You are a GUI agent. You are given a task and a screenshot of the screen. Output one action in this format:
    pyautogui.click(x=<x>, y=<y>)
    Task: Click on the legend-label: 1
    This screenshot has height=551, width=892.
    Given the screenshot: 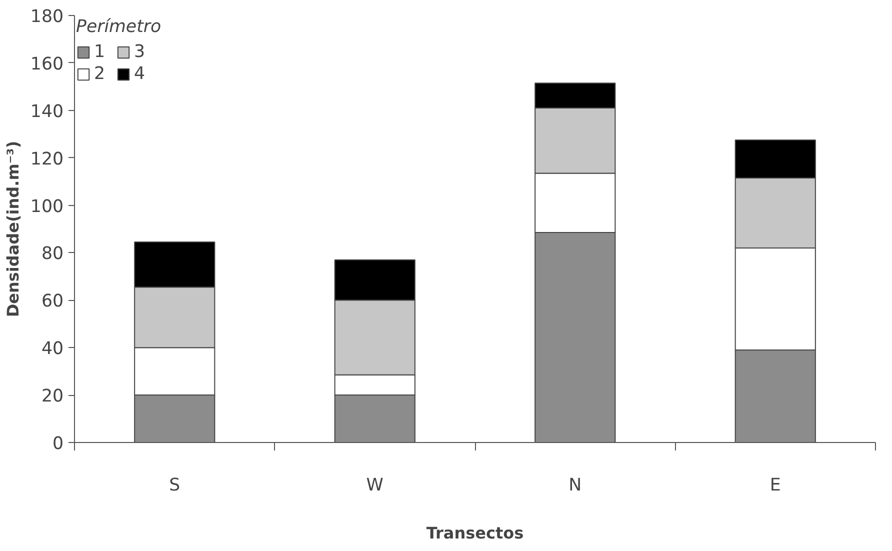 What is the action you would take?
    pyautogui.click(x=100, y=52)
    